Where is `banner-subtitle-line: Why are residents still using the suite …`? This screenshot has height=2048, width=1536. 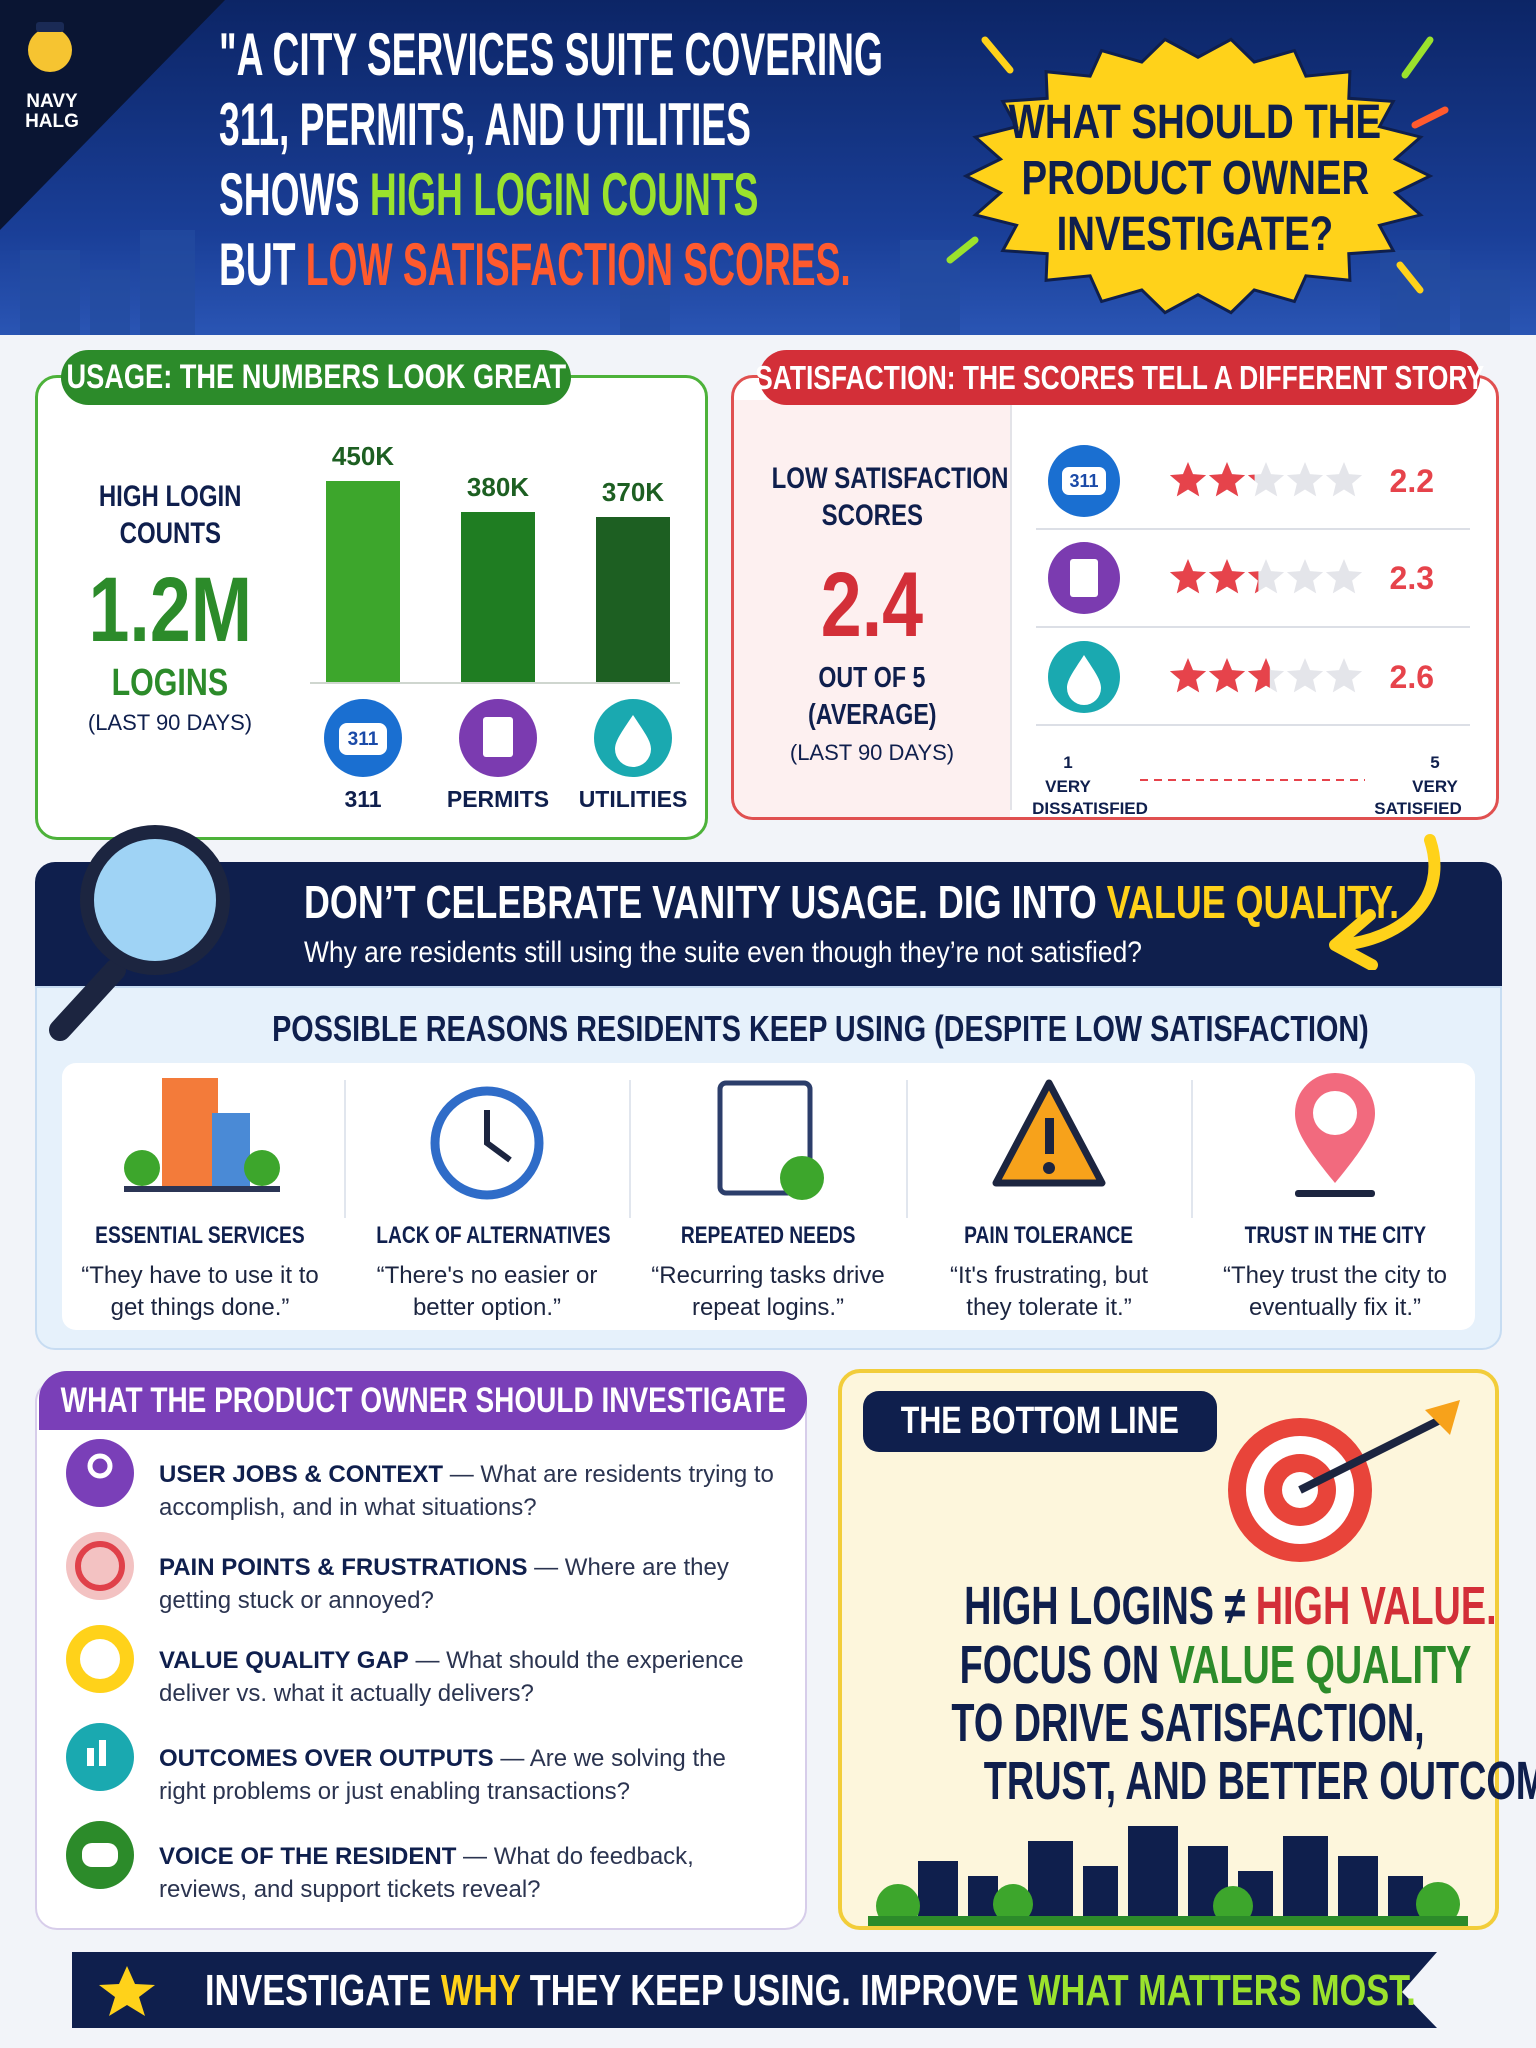 banner-subtitle-line: Why are residents still using the suite … is located at coordinates (723, 952).